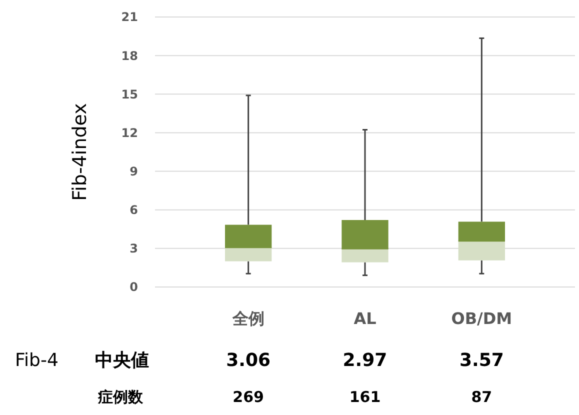  Describe the element at coordinates (365, 318) in the screenshot. I see `x-tick-label: AL` at that location.